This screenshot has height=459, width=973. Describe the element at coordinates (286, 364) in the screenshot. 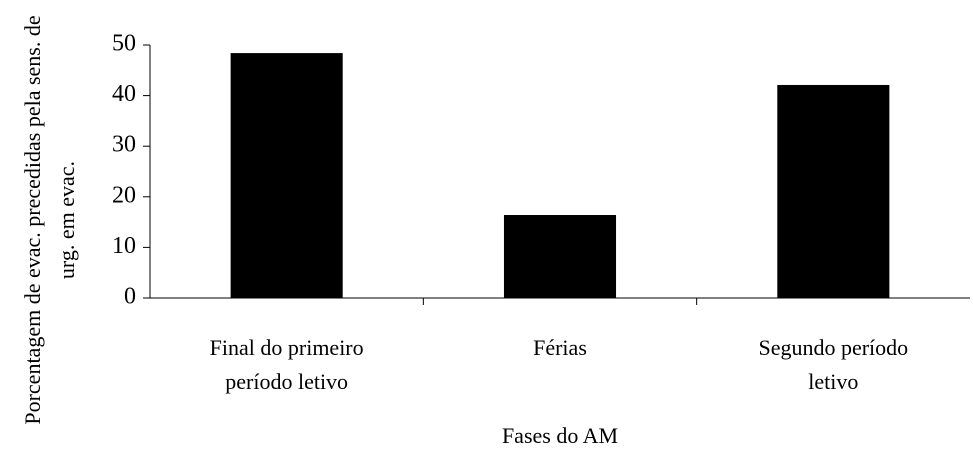

I see `x-tick-label: Final do primeiro período letivo` at that location.